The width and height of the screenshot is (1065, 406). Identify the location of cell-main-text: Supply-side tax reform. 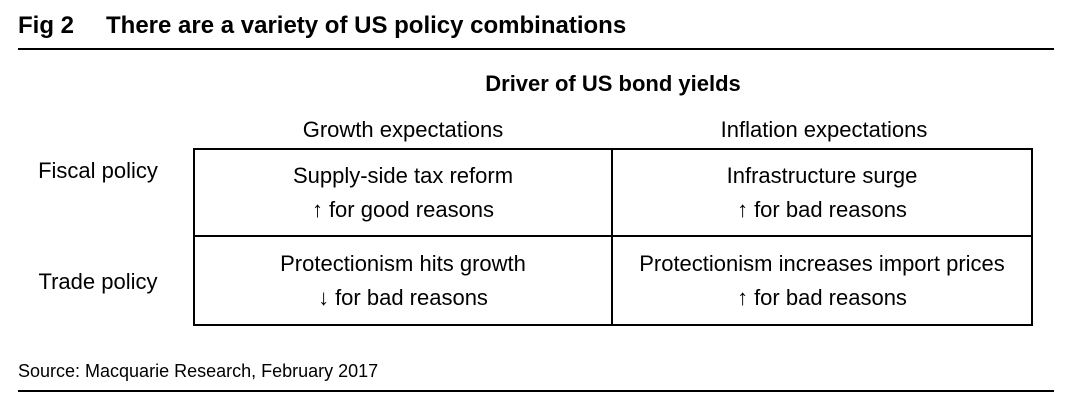
(403, 175).